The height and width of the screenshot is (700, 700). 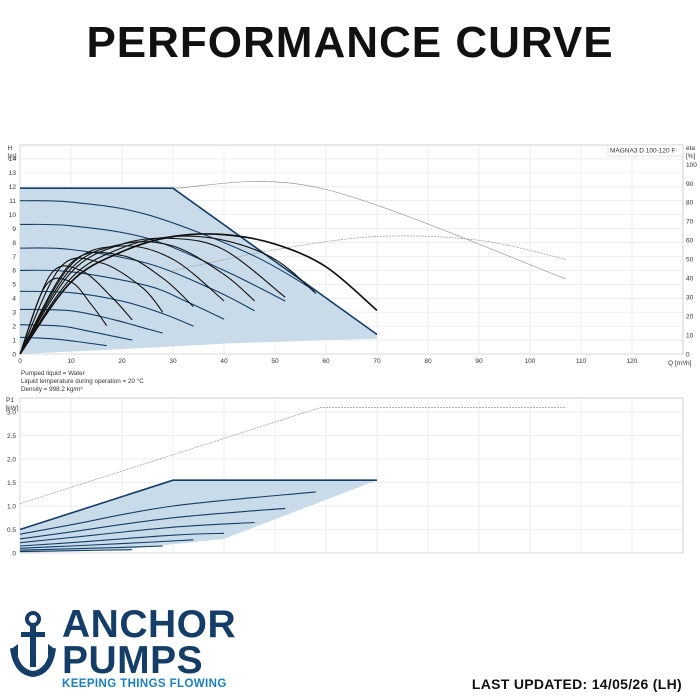 What do you see at coordinates (11, 459) in the screenshot?
I see `y-tick-label: 2.0` at bounding box center [11, 459].